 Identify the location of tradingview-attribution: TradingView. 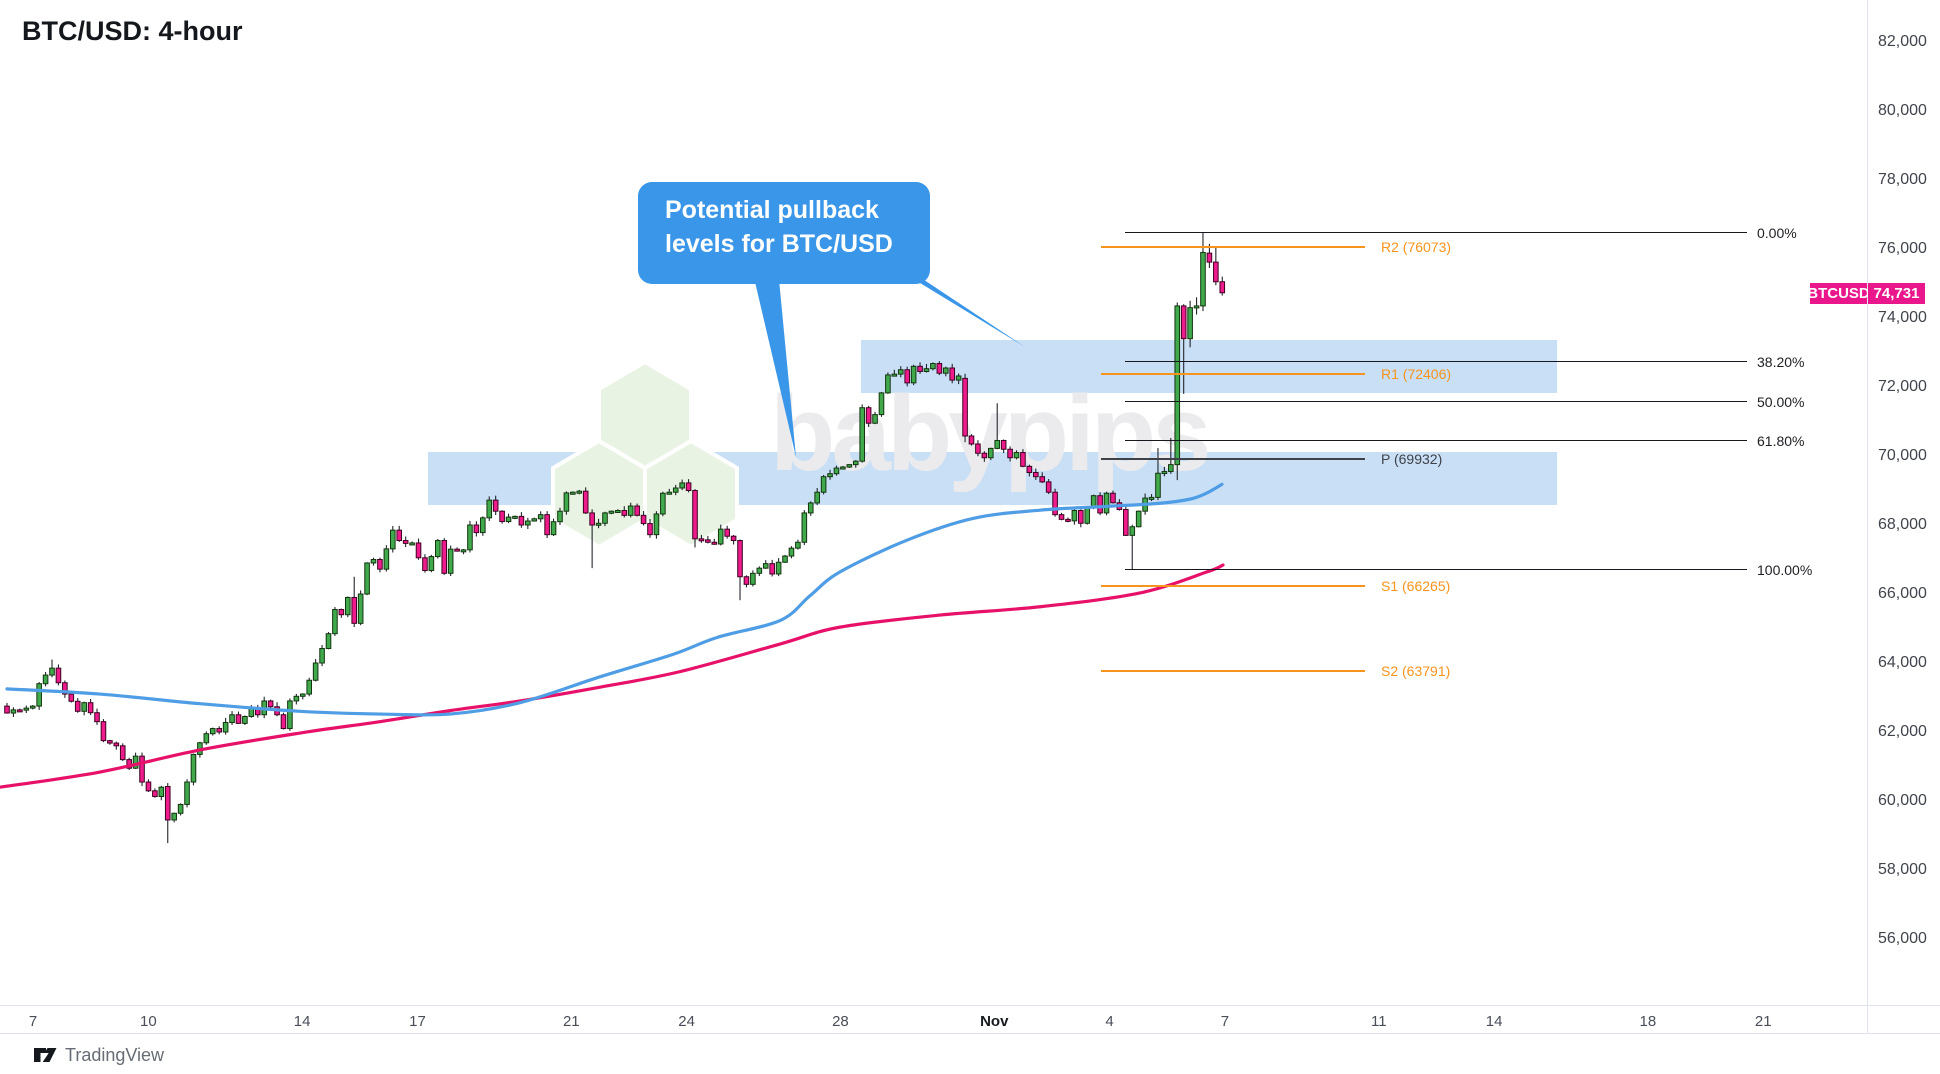
(98, 1055).